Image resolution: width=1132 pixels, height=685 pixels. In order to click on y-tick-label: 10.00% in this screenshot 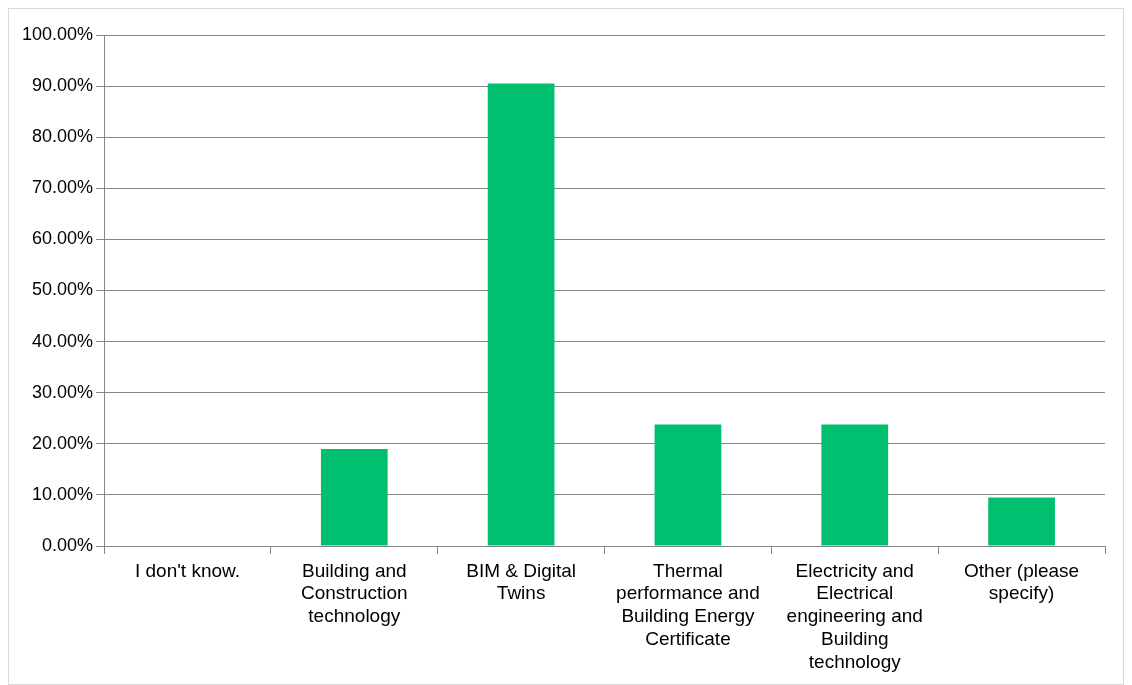, I will do `click(63, 493)`.